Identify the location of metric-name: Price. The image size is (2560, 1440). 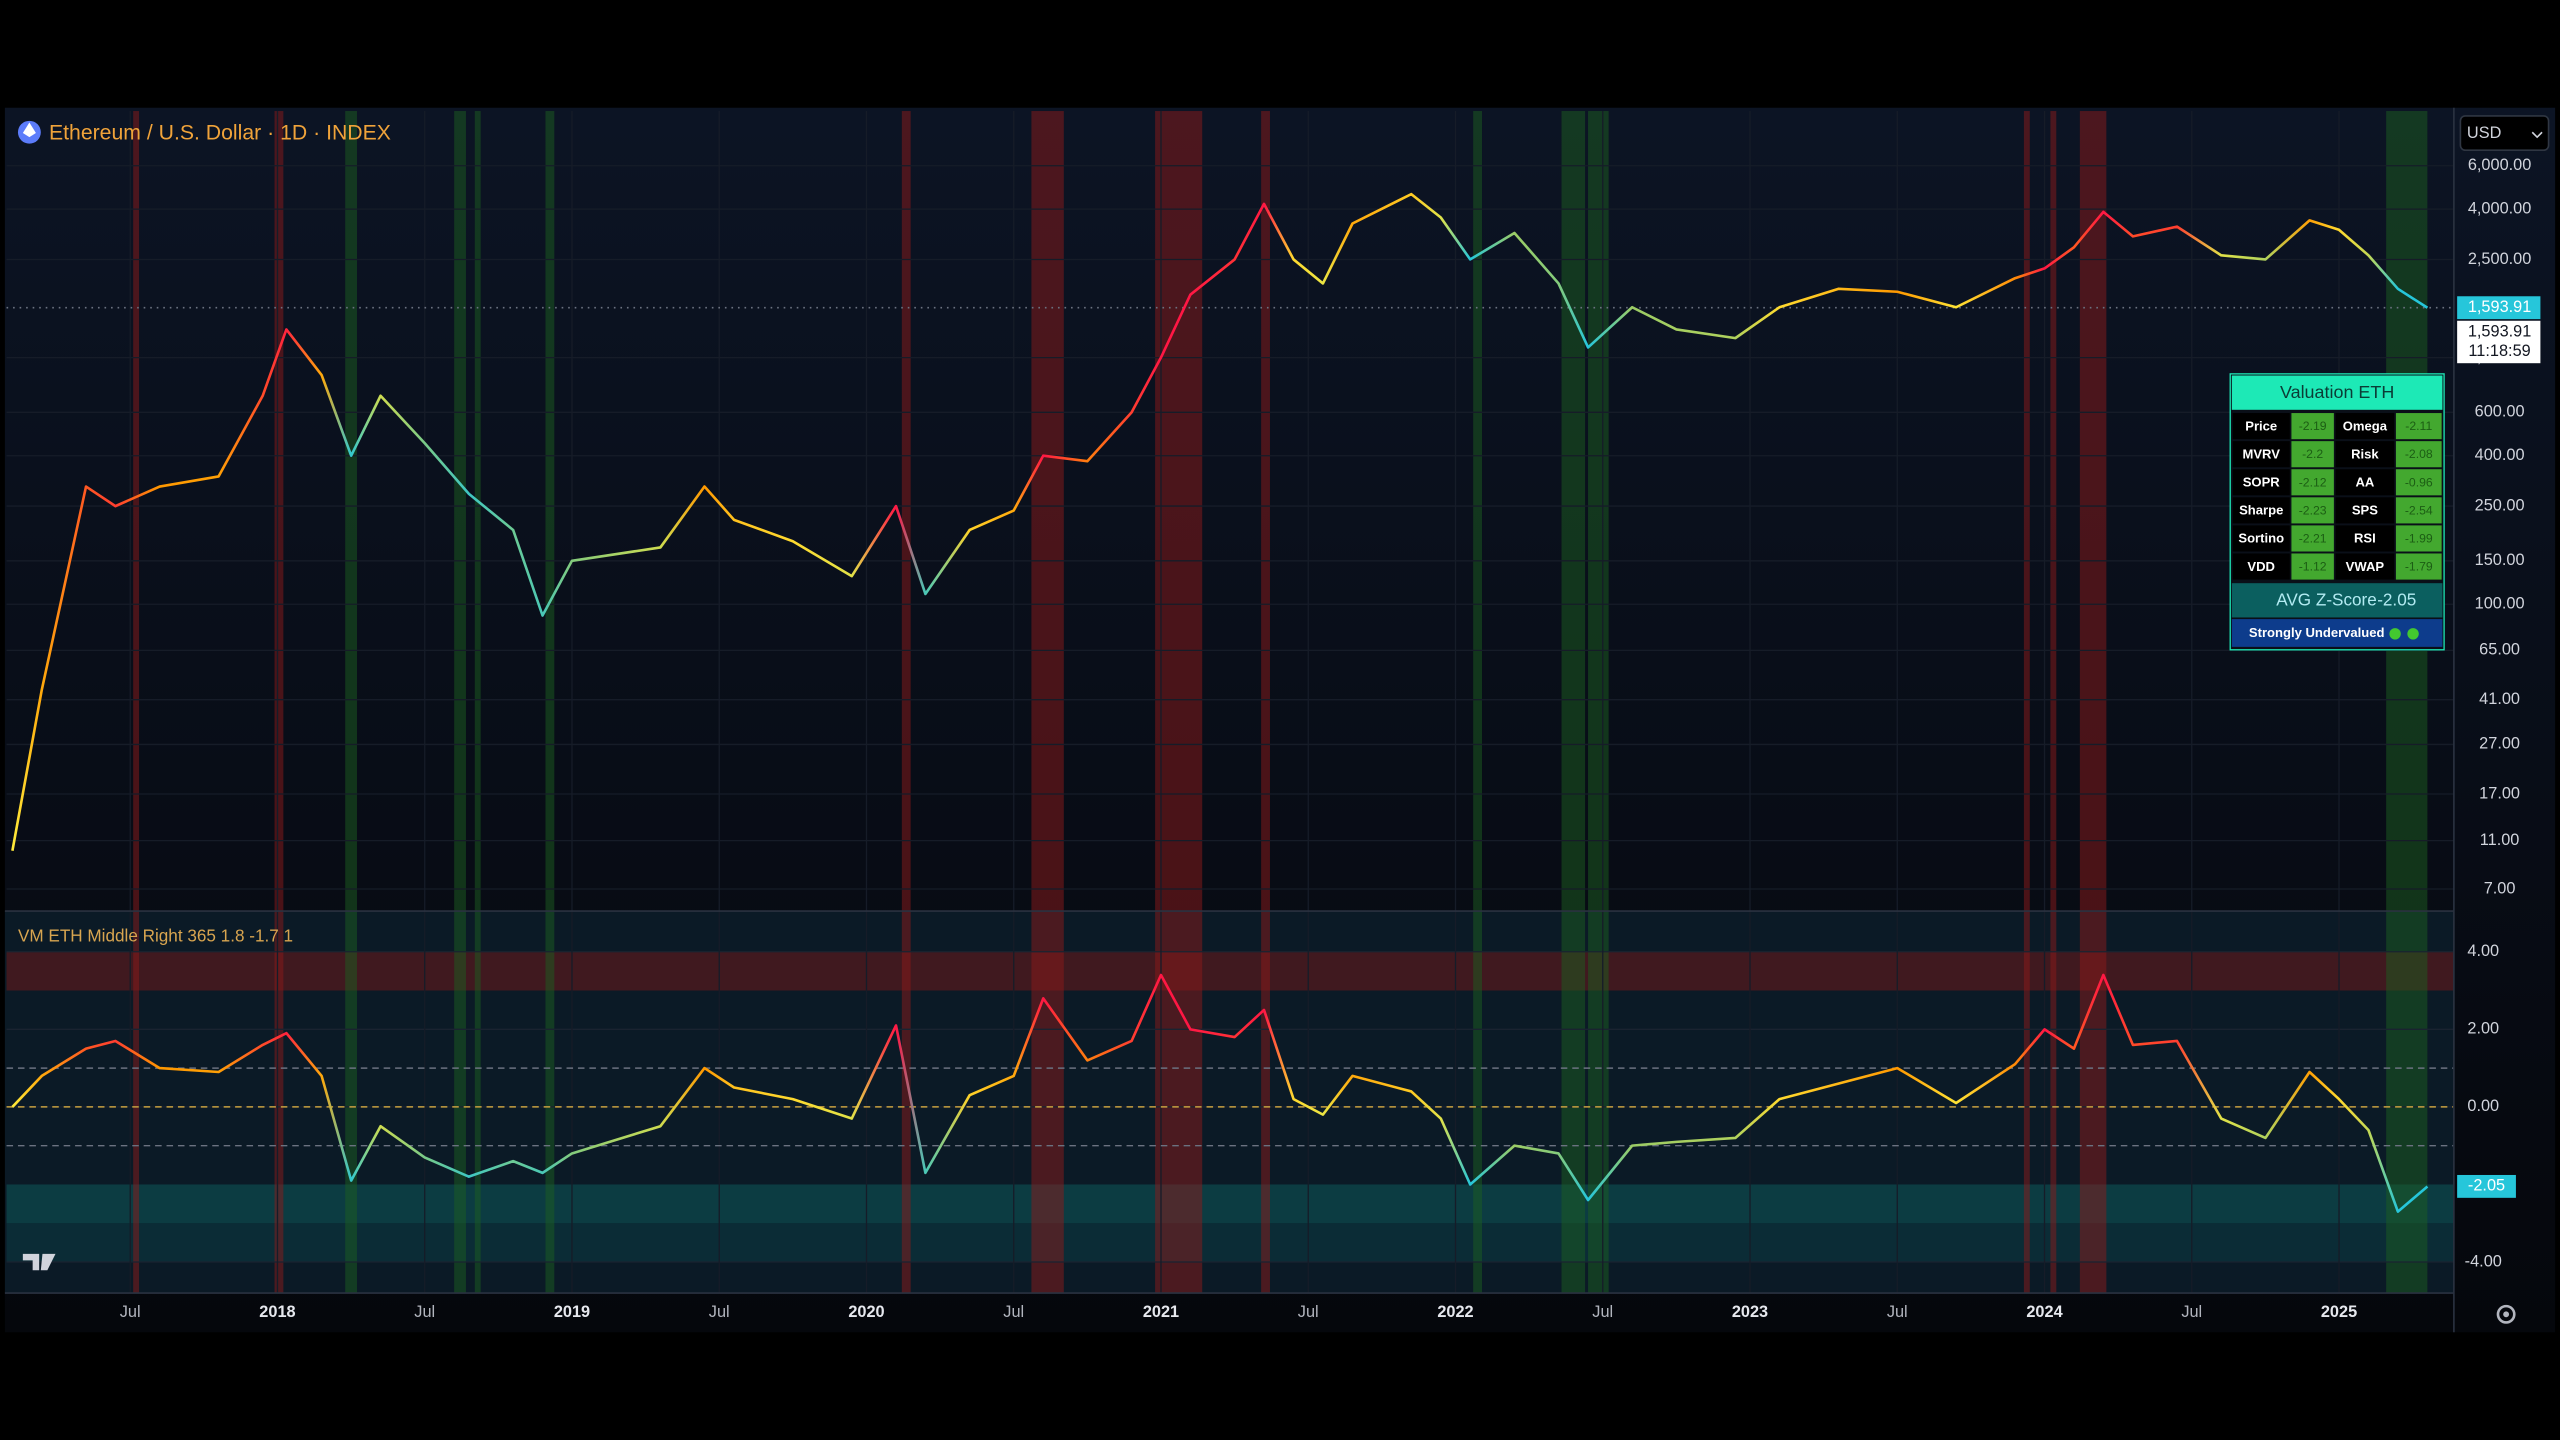
(2261, 425).